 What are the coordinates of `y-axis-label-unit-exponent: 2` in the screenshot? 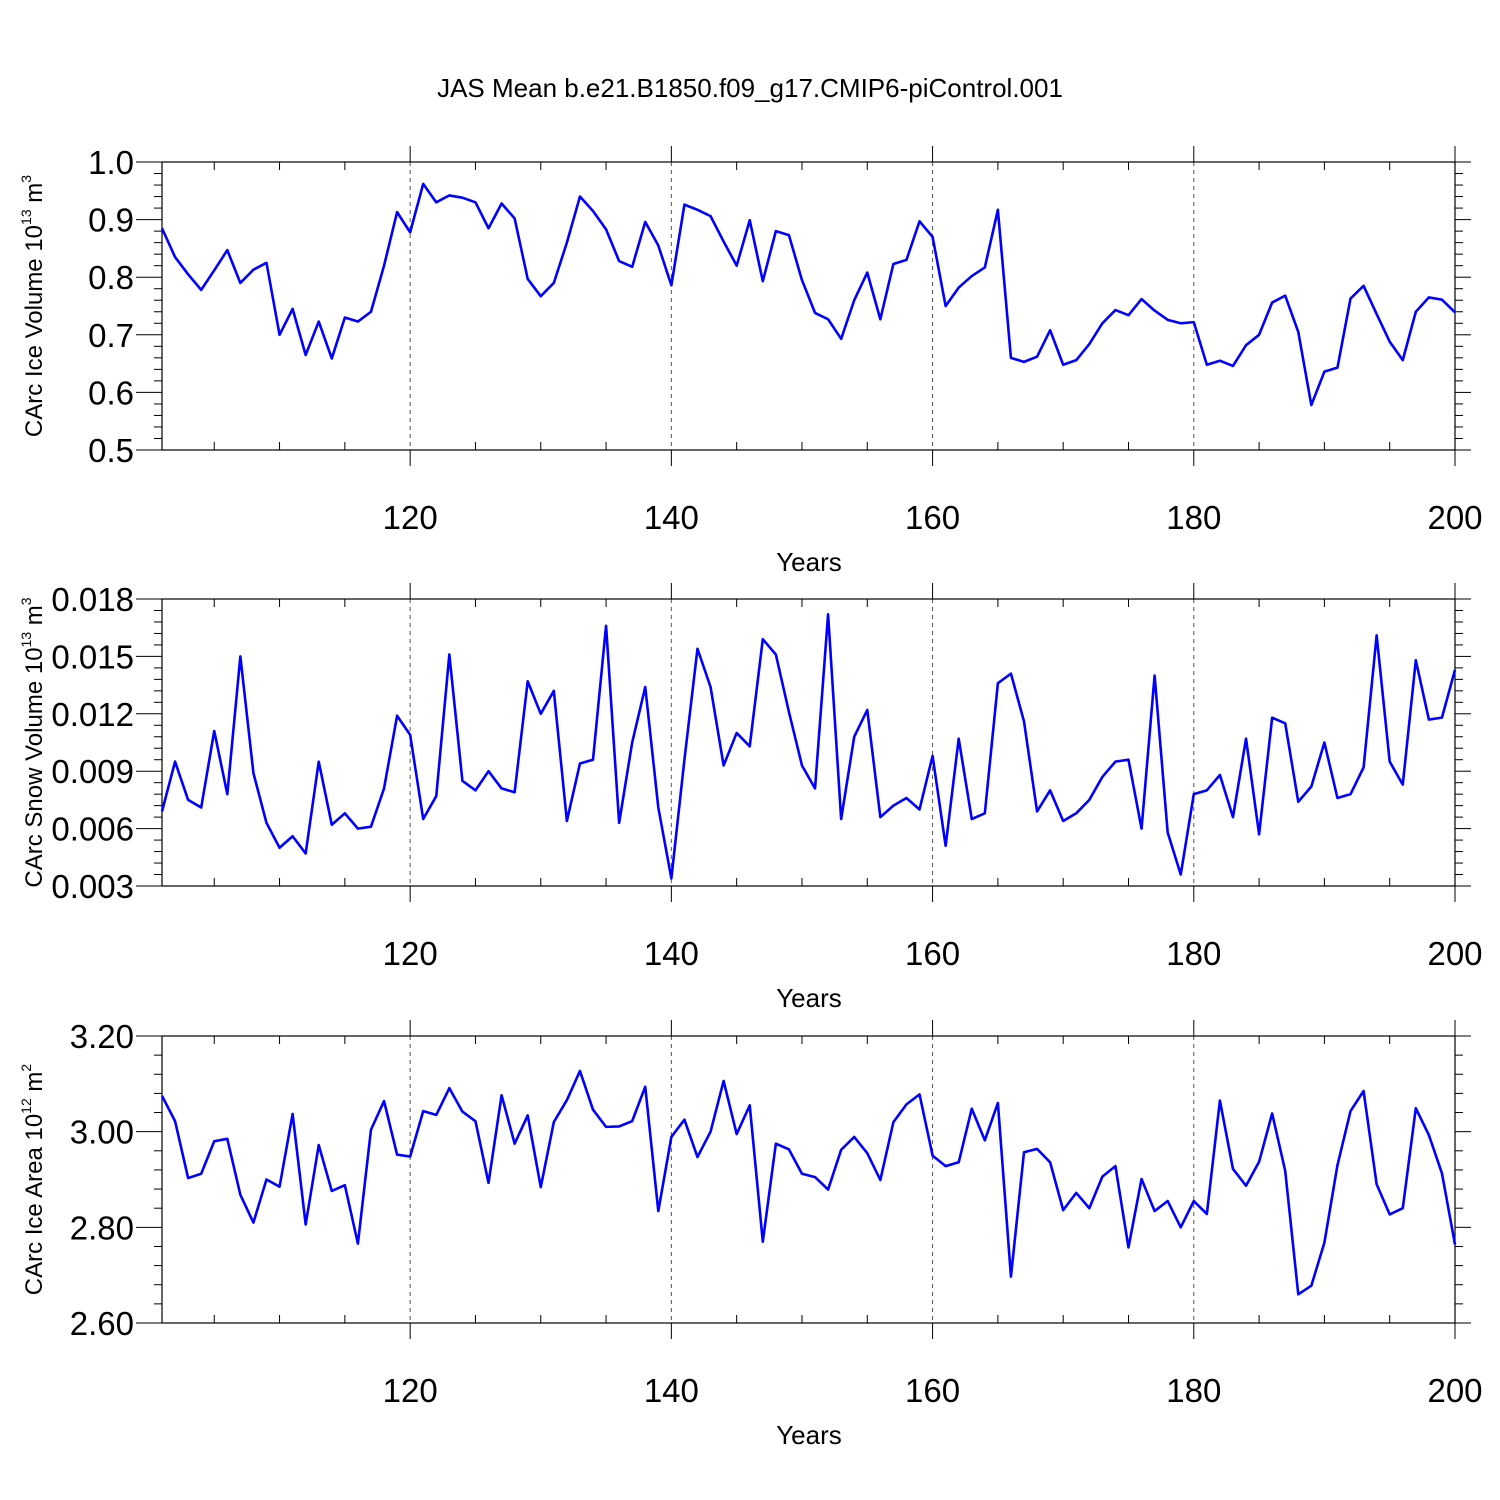 It's located at (26, 1068).